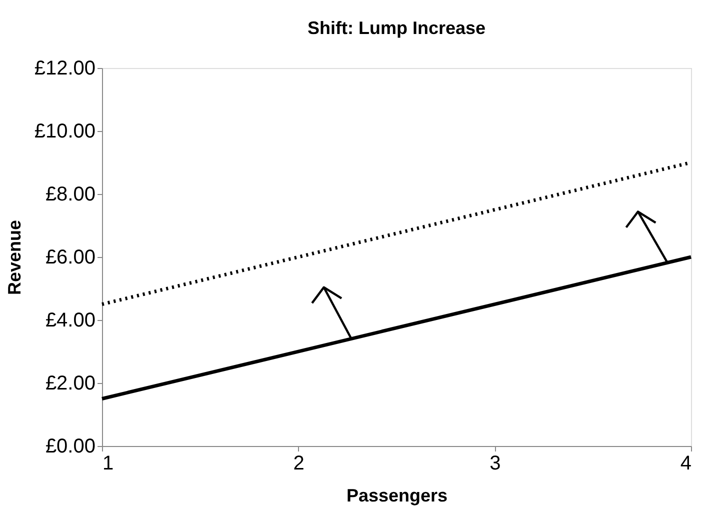  I want to click on x-axis-title: Passengers, so click(397, 496).